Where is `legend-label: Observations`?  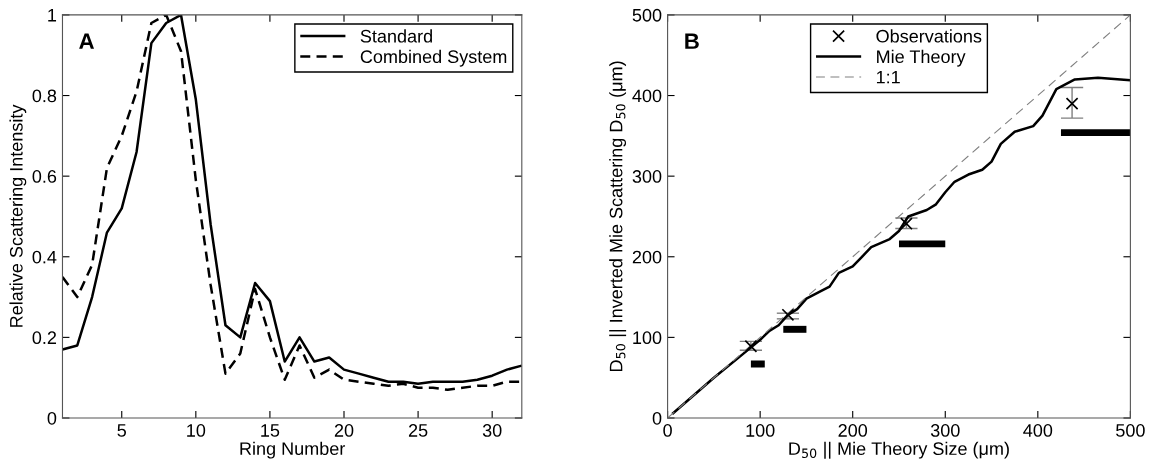 legend-label: Observations is located at coordinates (929, 36).